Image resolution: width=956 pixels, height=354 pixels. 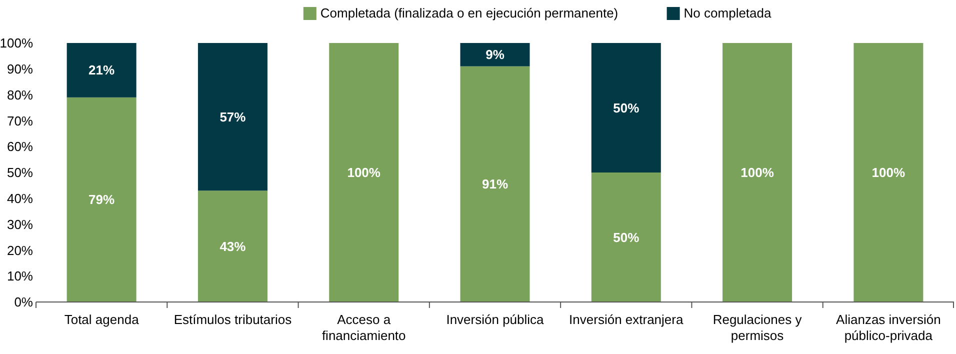 I want to click on x-tick-label: Total agenda, so click(x=102, y=319).